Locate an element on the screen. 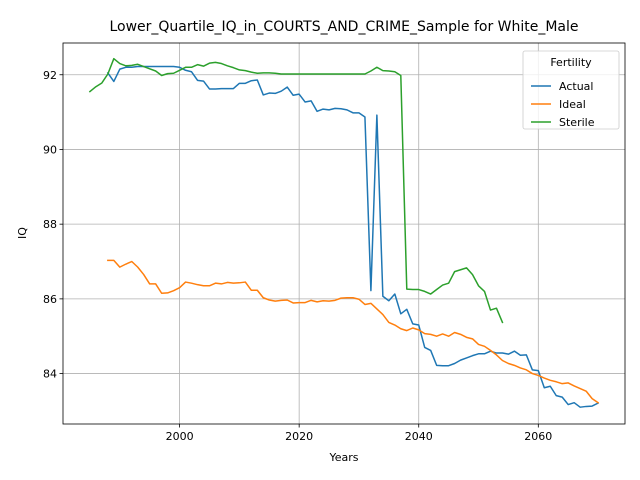  y-tick-label: 86 is located at coordinates (50, 299).